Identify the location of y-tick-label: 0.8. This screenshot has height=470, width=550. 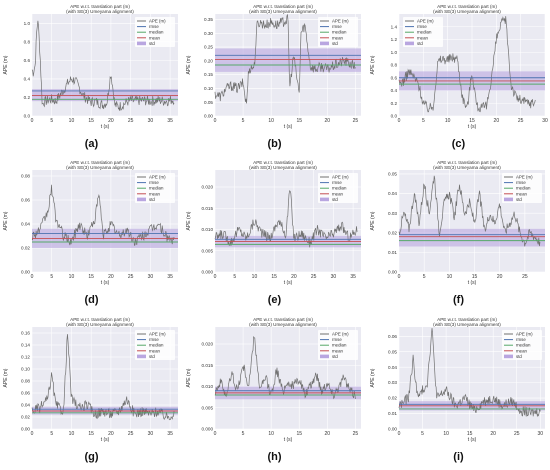
(394, 65).